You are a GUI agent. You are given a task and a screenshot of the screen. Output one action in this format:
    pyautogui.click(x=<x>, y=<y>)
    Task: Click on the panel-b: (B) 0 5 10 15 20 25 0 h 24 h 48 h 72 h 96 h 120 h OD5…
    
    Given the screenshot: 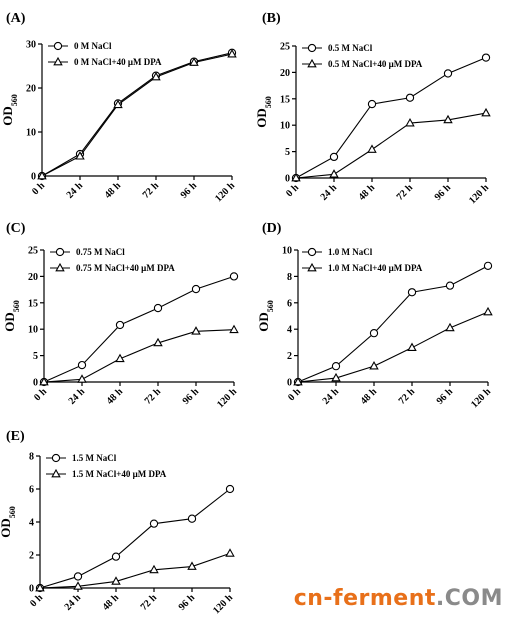 What is the action you would take?
    pyautogui.click(x=372, y=108)
    